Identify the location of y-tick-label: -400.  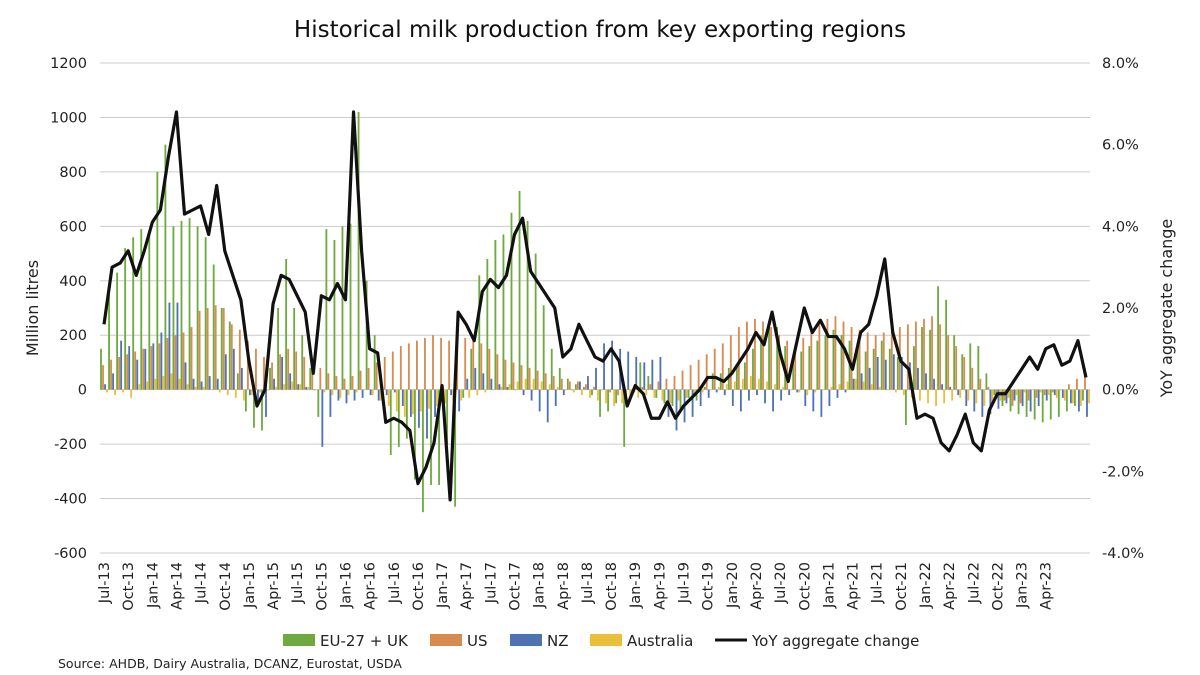
(70, 500).